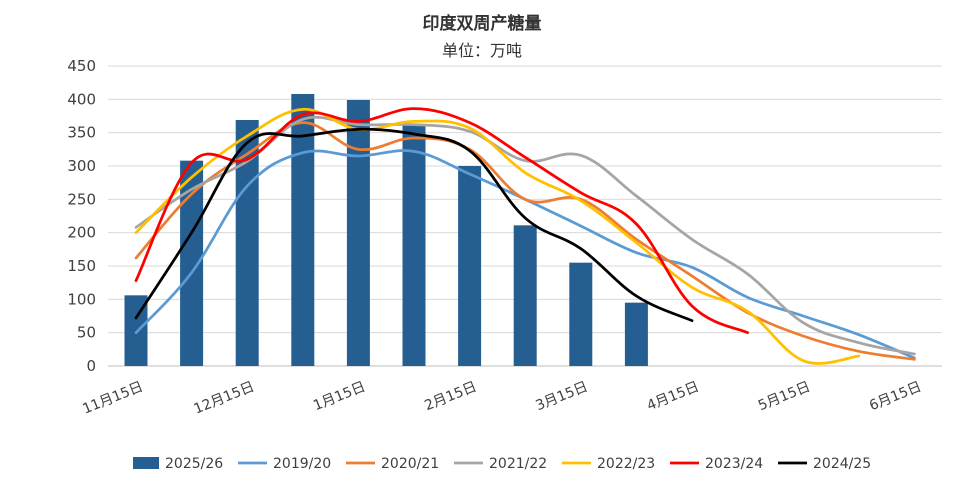  I want to click on y-tick-label: 450, so click(81, 66).